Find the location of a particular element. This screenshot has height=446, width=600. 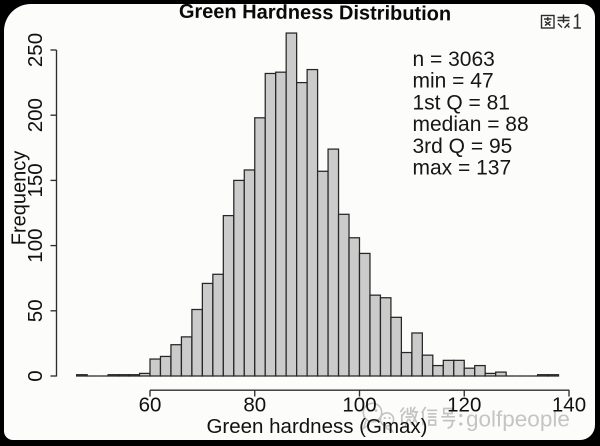

svg-text: 50 is located at coordinates (35, 310).